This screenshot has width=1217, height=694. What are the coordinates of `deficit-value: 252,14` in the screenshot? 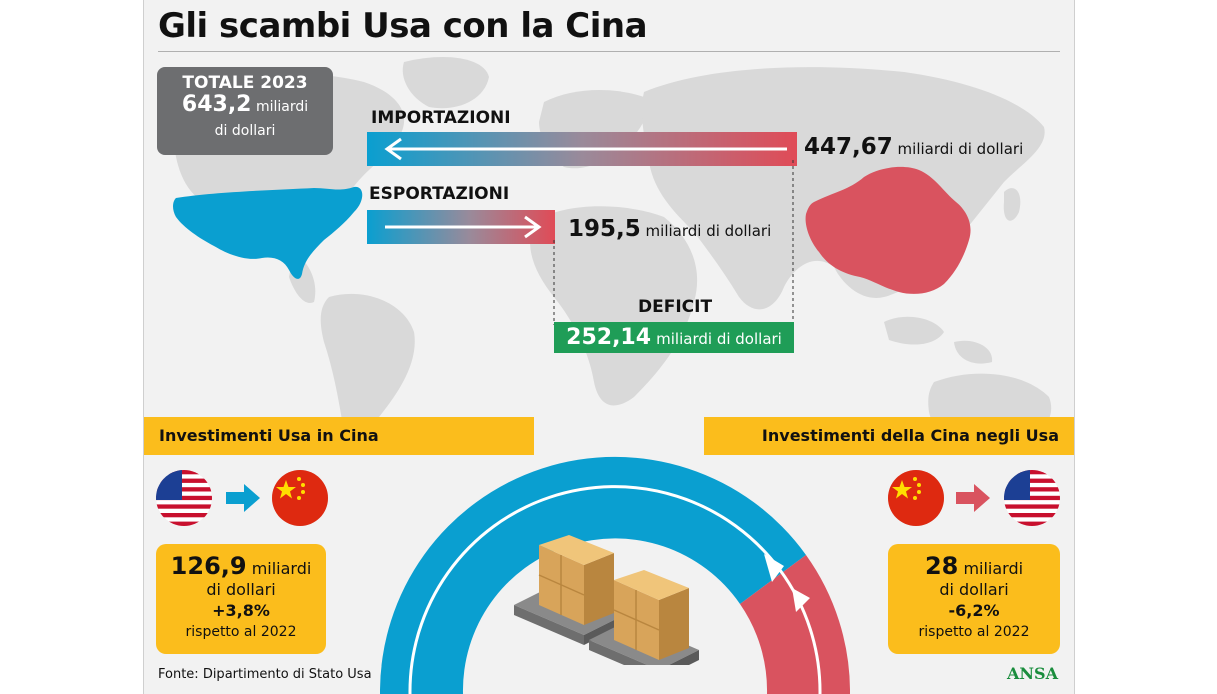 It's located at (609, 337).